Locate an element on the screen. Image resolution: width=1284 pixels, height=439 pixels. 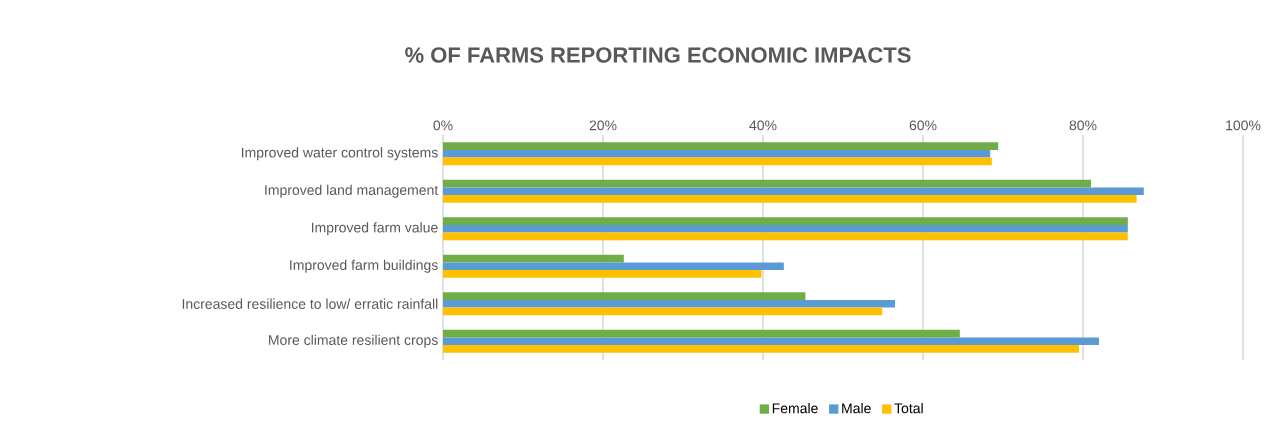
x-tick-label: 20% is located at coordinates (603, 125).